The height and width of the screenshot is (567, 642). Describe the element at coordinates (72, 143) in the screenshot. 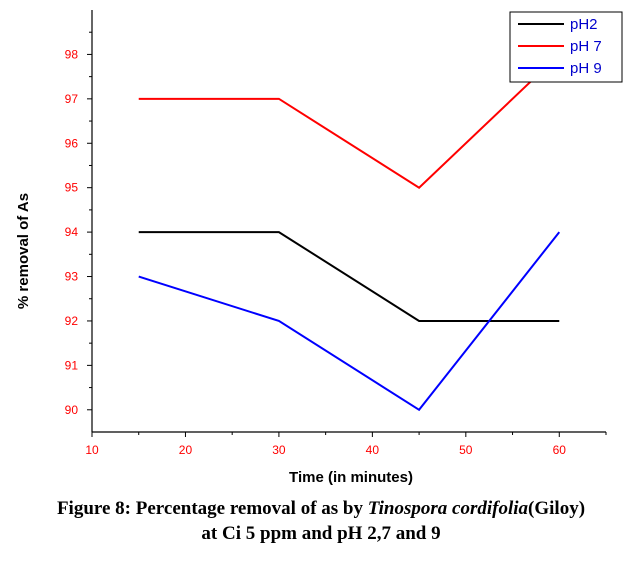

I see `y-tick-label: 96` at that location.